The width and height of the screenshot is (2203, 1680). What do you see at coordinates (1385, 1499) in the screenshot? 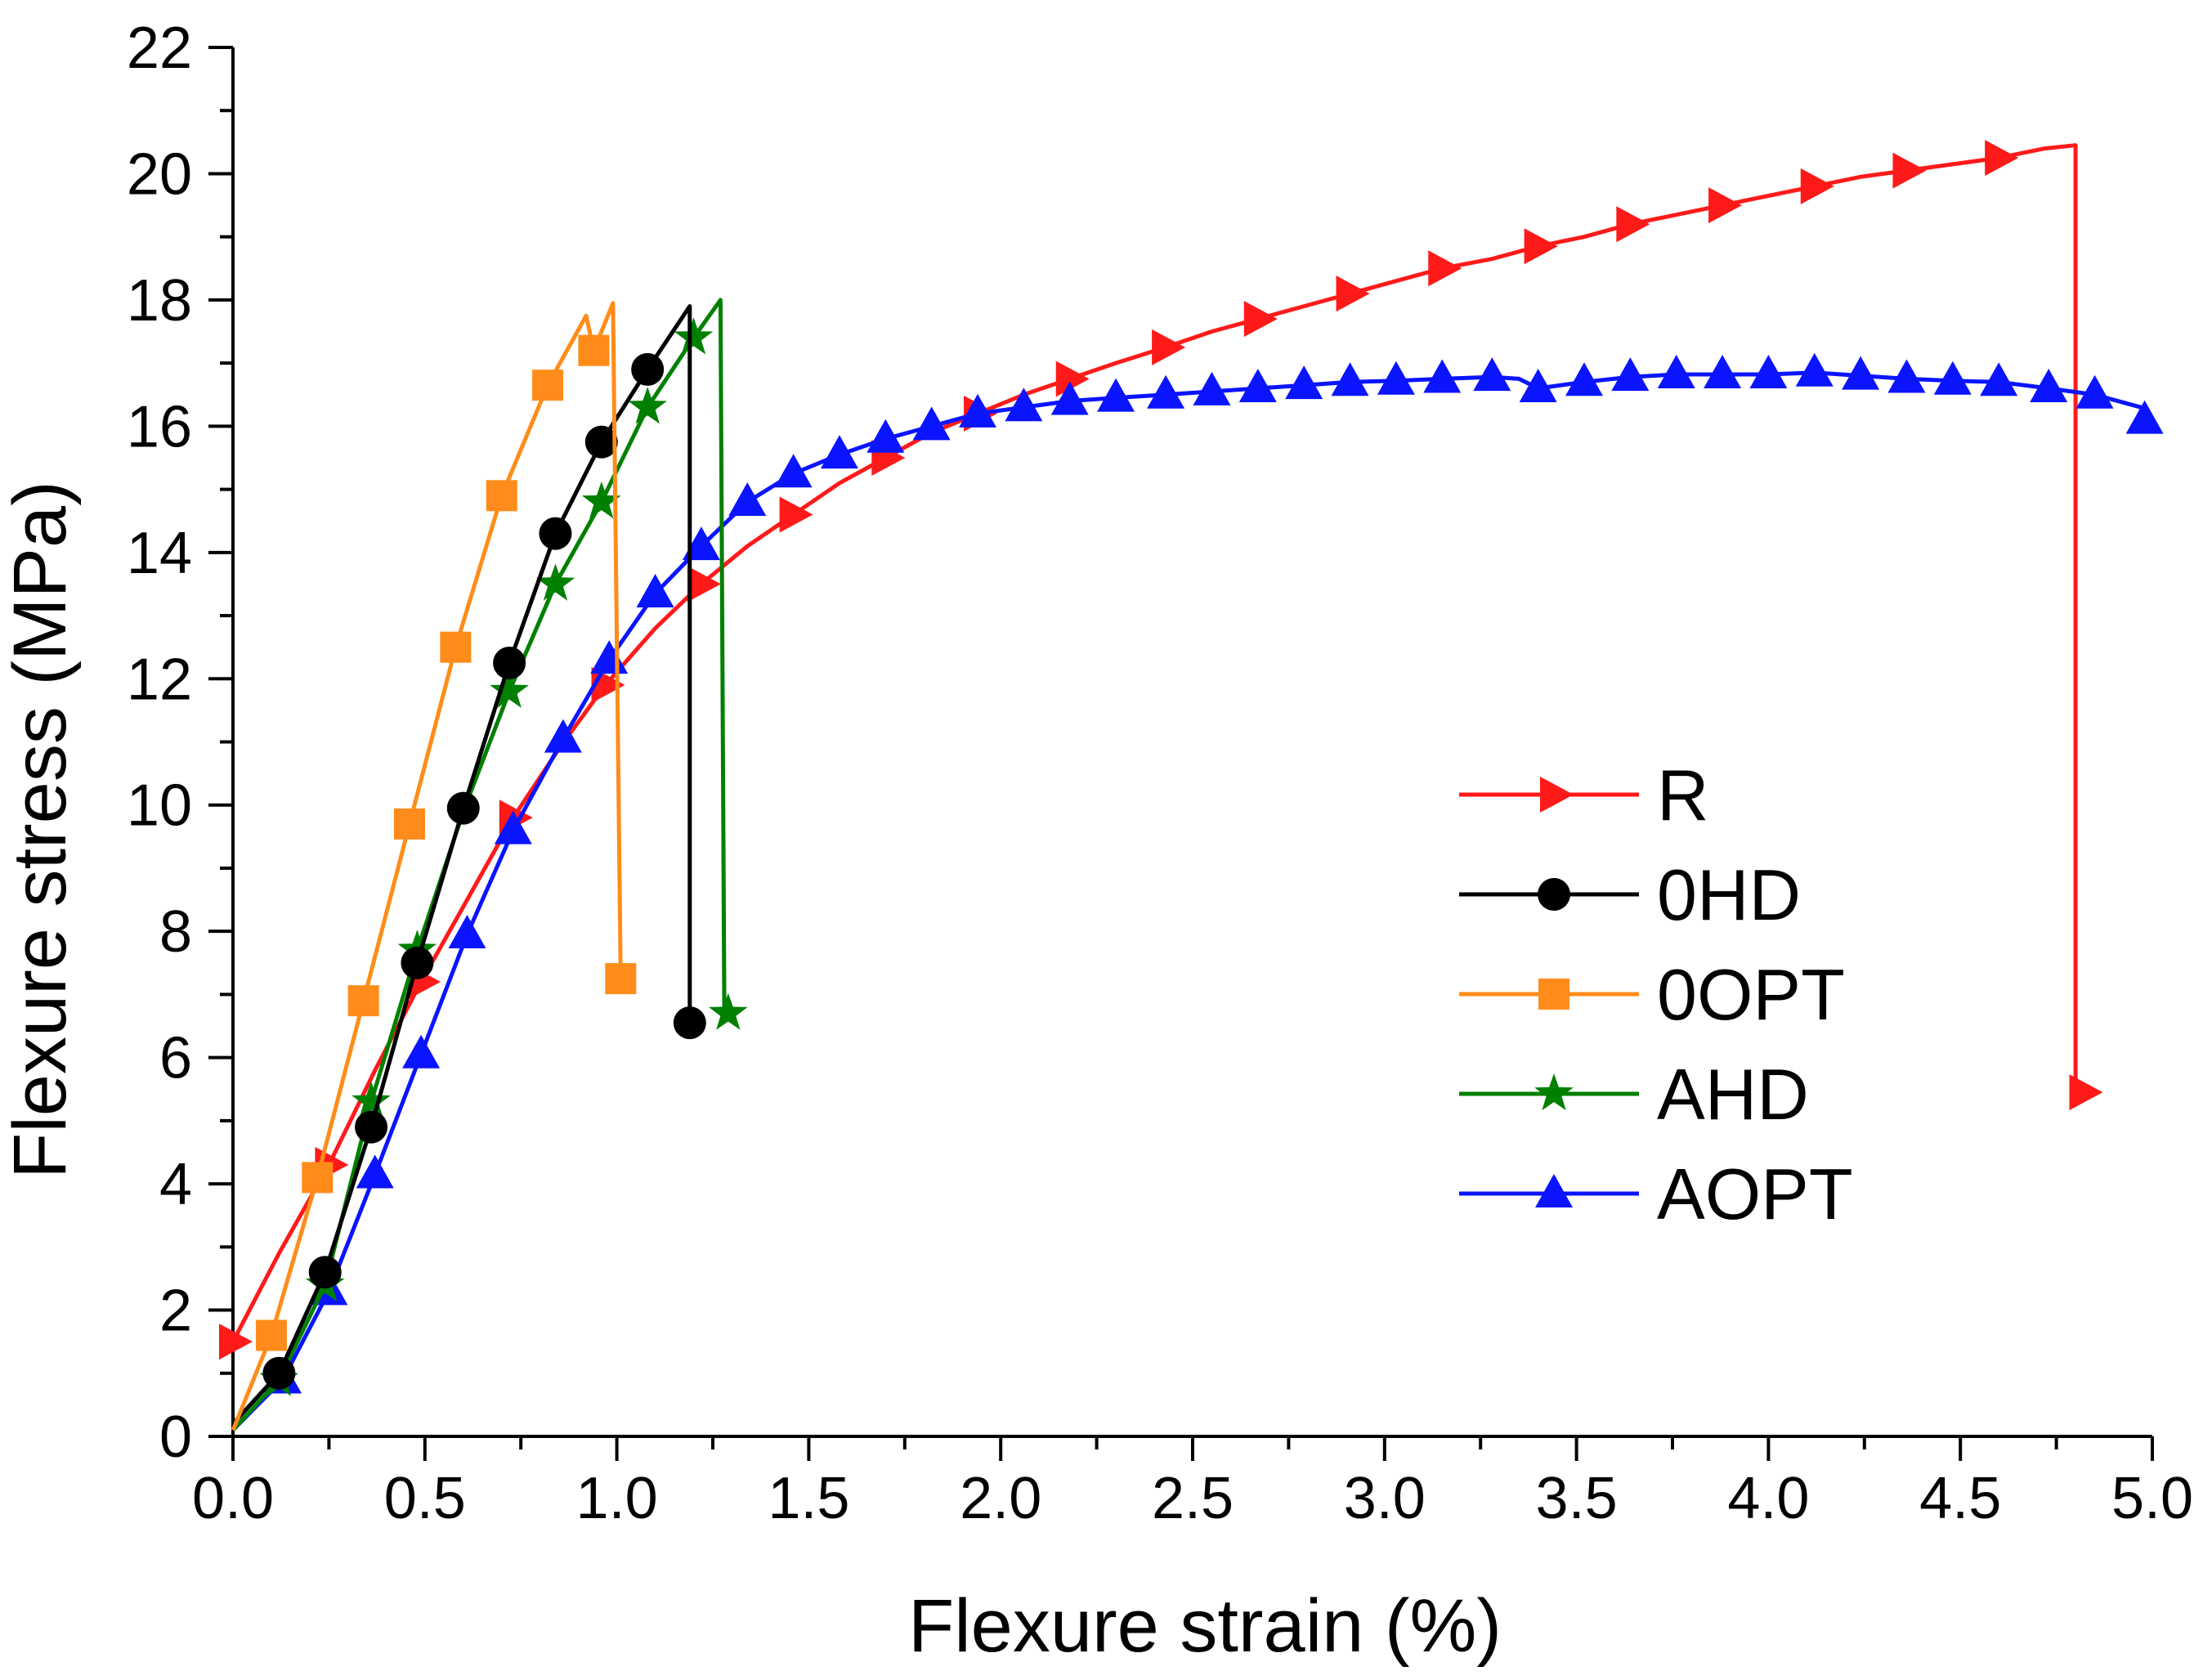
I see `x-tick-label: 3.0` at bounding box center [1385, 1499].